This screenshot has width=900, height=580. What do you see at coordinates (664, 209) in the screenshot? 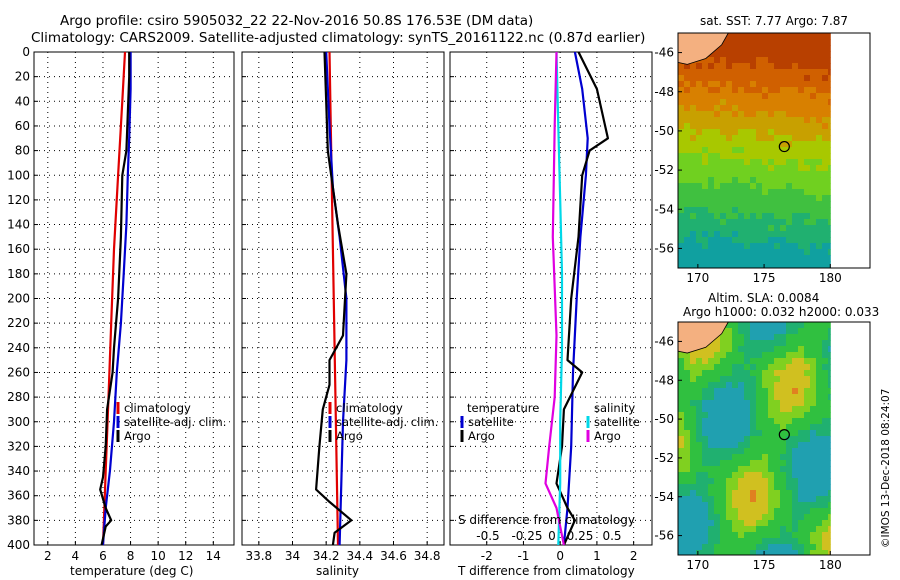
I see `map-y-tick-label: -54` at bounding box center [664, 209].